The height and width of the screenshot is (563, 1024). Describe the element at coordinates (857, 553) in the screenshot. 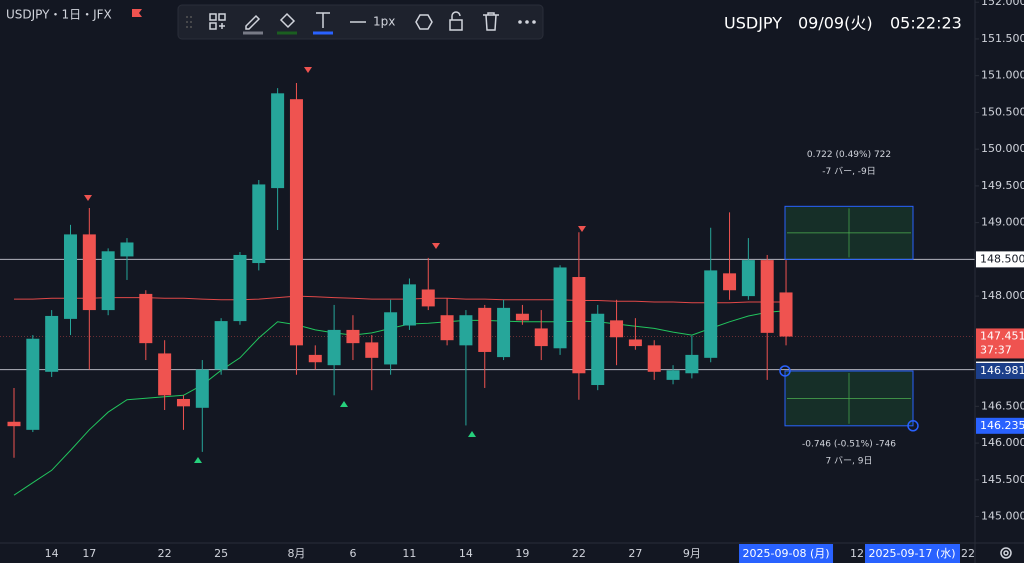

I see `x-tick-label: 12` at that location.